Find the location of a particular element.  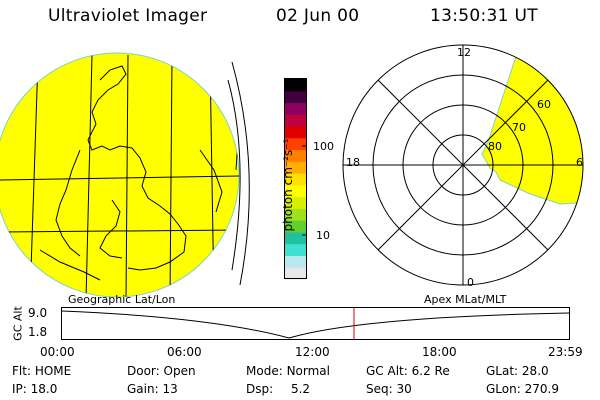

timeline-y-bottom: 1.8 is located at coordinates (38, 332).